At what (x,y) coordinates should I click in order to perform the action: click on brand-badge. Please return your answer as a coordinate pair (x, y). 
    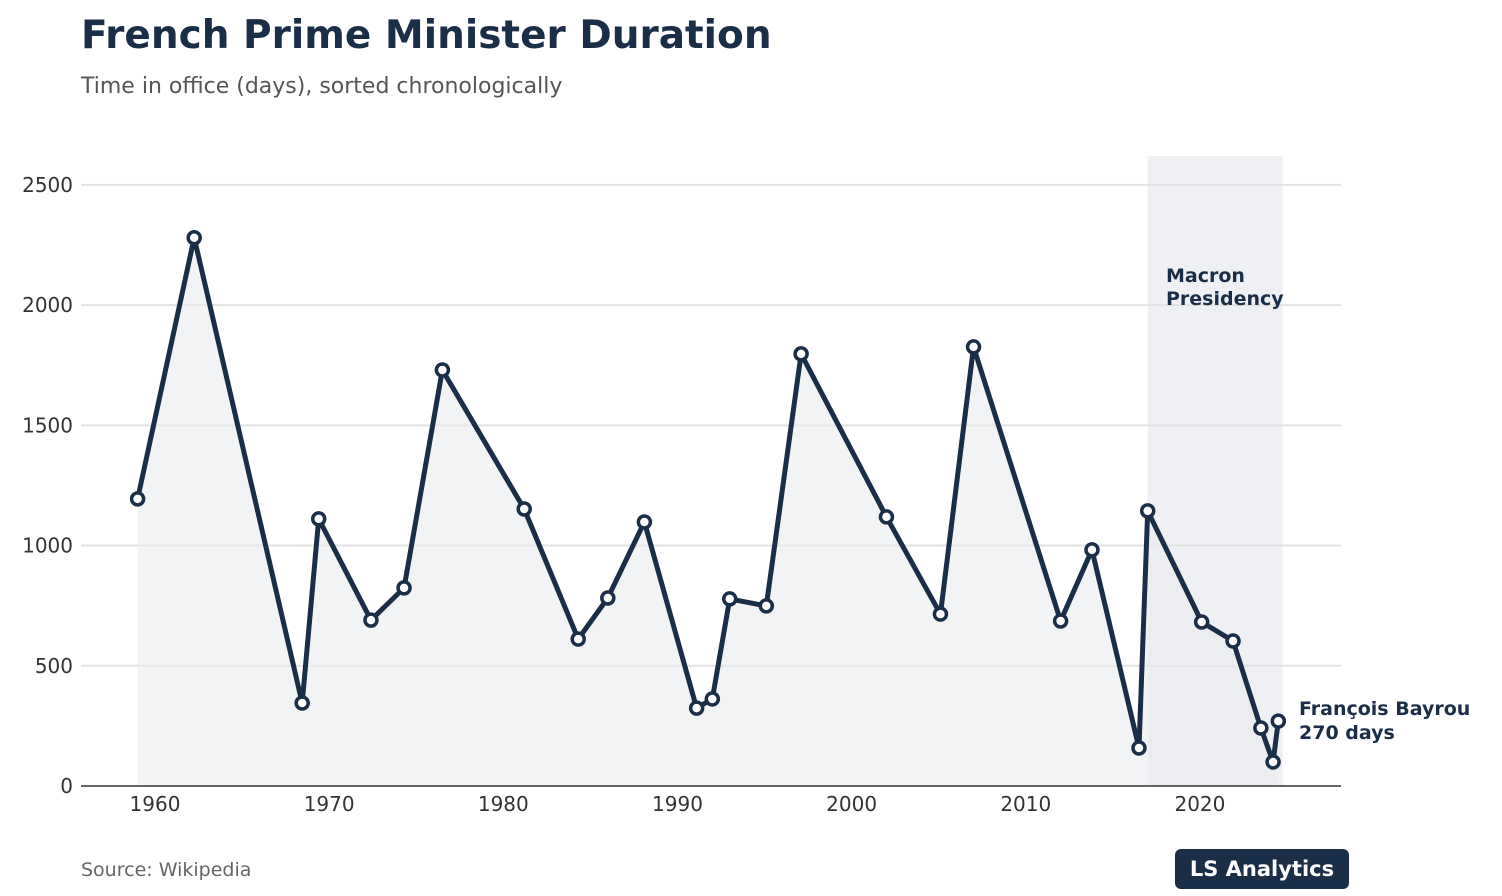
    Looking at the image, I should click on (1262, 869).